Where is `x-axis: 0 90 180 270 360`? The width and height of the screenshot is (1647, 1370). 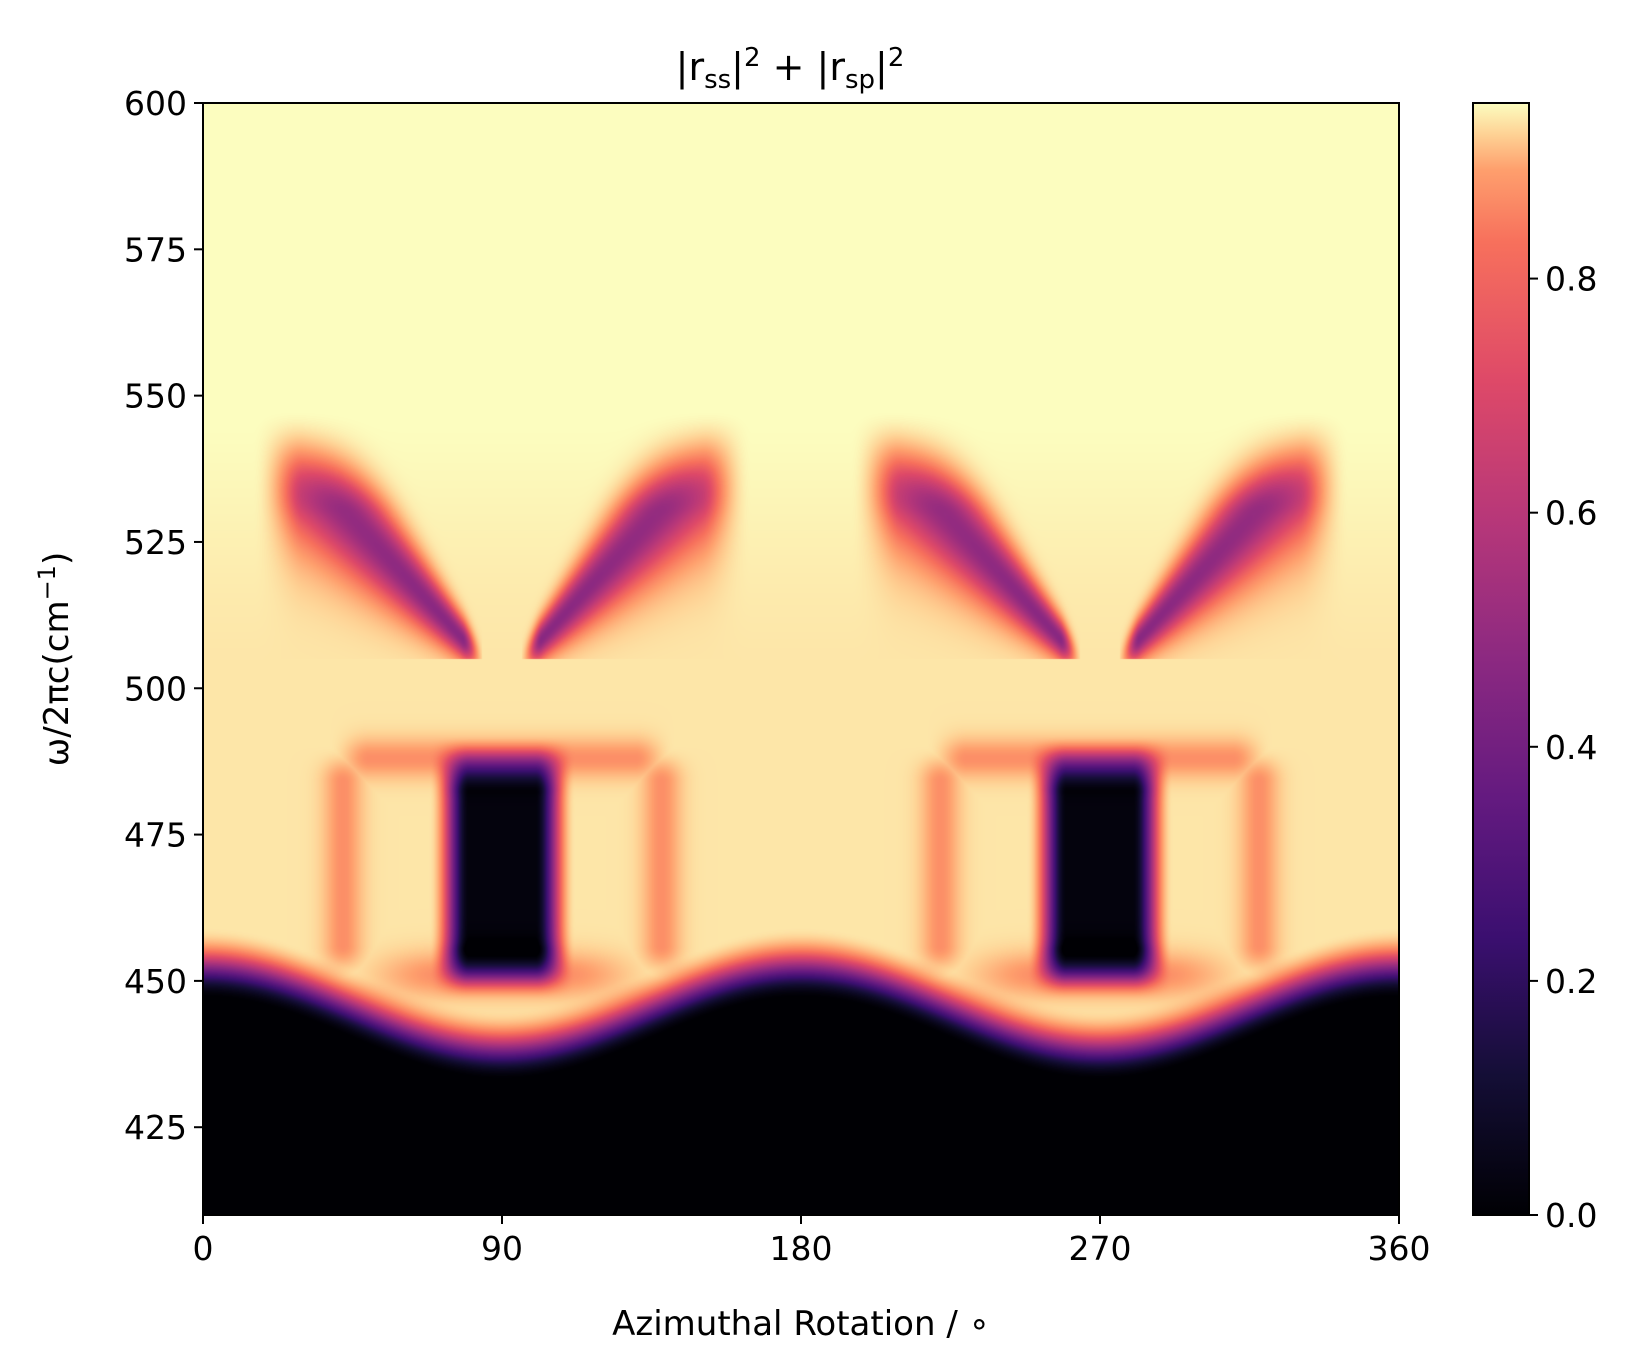 x-axis: 0 90 180 270 360 is located at coordinates (812, 1241).